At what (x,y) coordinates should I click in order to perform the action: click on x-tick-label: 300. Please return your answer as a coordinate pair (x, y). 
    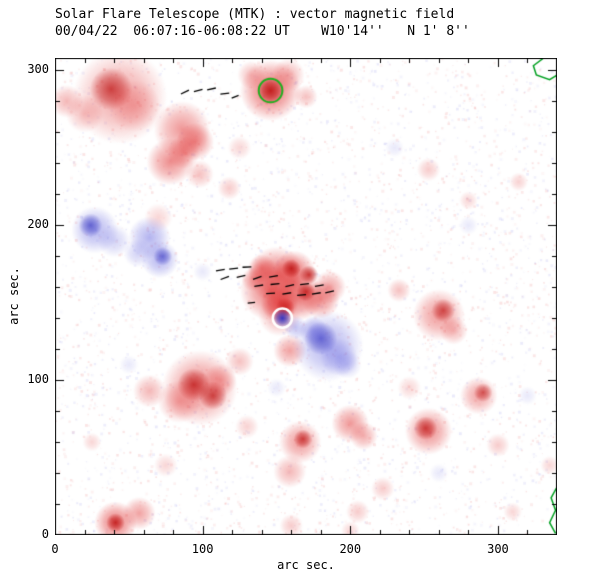
    Looking at the image, I should click on (498, 549).